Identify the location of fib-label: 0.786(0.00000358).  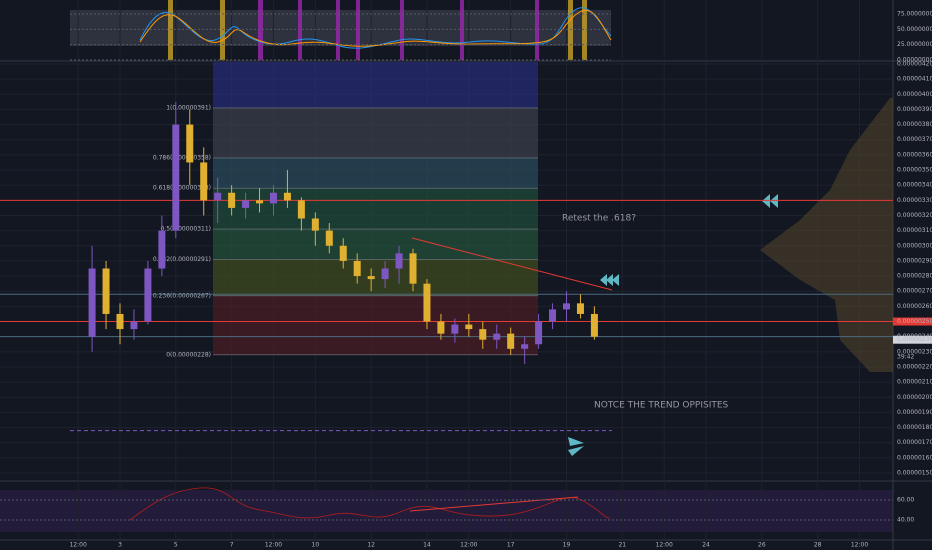
(182, 157).